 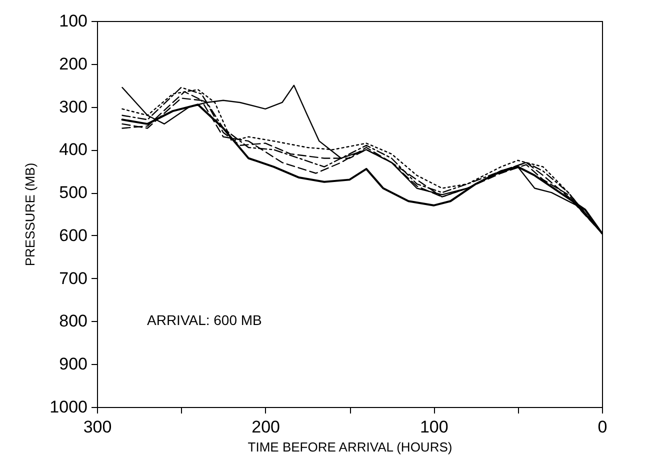 What do you see at coordinates (73, 235) in the screenshot?
I see `y-tick-label: 600` at bounding box center [73, 235].